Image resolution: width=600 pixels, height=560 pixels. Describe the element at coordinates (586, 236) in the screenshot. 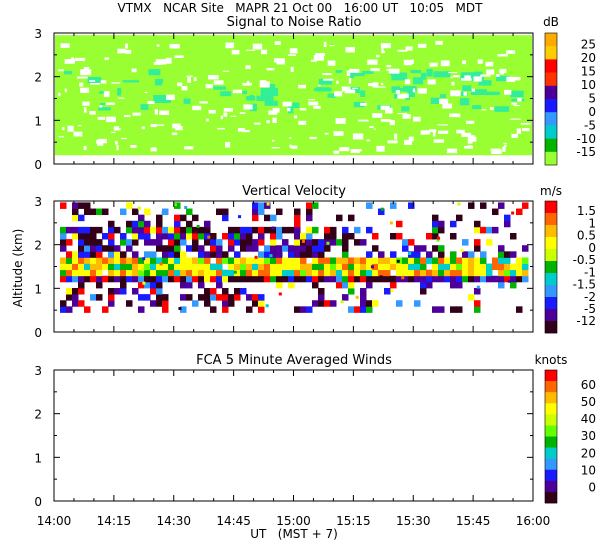

I see `colorbar-label: 0.5` at that location.